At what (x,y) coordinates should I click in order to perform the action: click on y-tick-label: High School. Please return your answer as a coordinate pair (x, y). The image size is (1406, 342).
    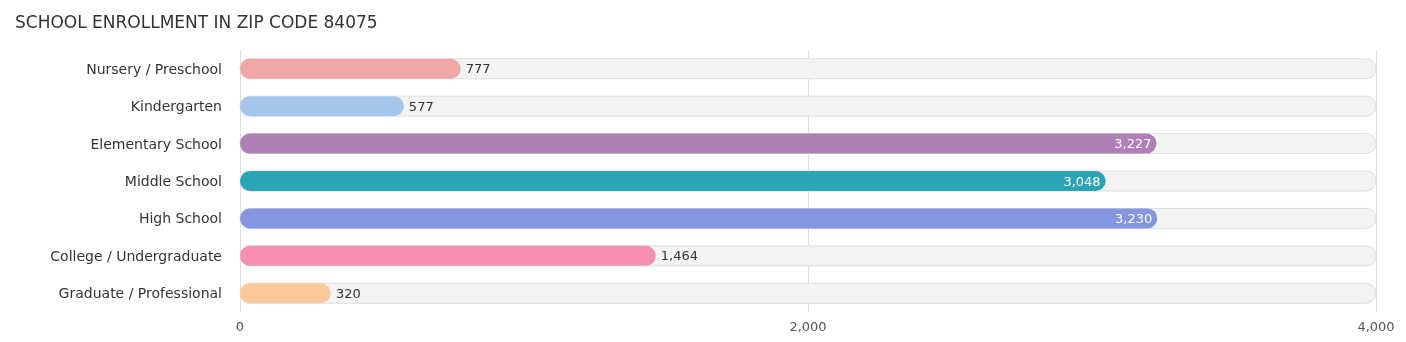
    Looking at the image, I should click on (180, 218).